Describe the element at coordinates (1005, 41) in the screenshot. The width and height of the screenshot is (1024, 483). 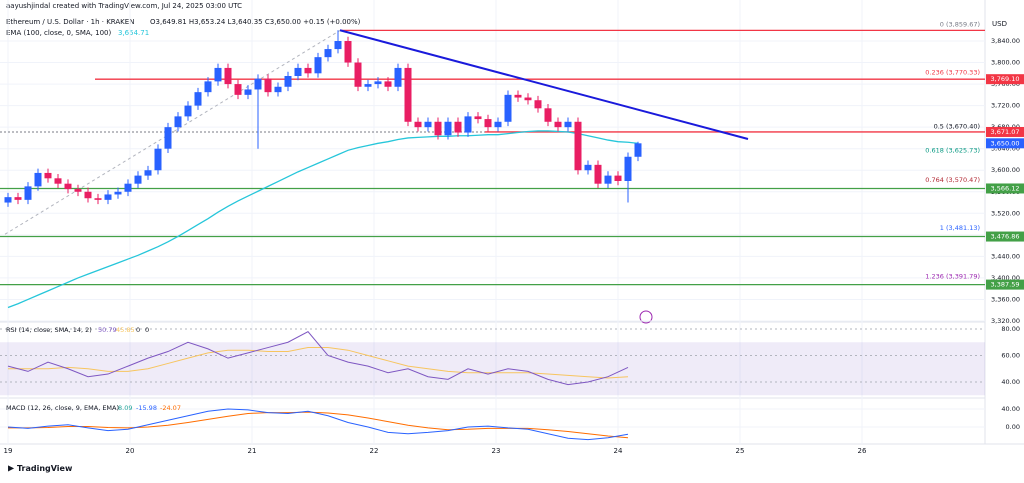
I see `y-tick-label: 3,840.00` at that location.